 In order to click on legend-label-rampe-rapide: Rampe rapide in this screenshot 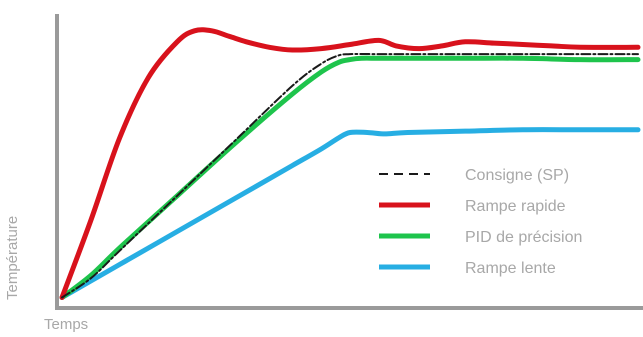, I will do `click(515, 206)`.